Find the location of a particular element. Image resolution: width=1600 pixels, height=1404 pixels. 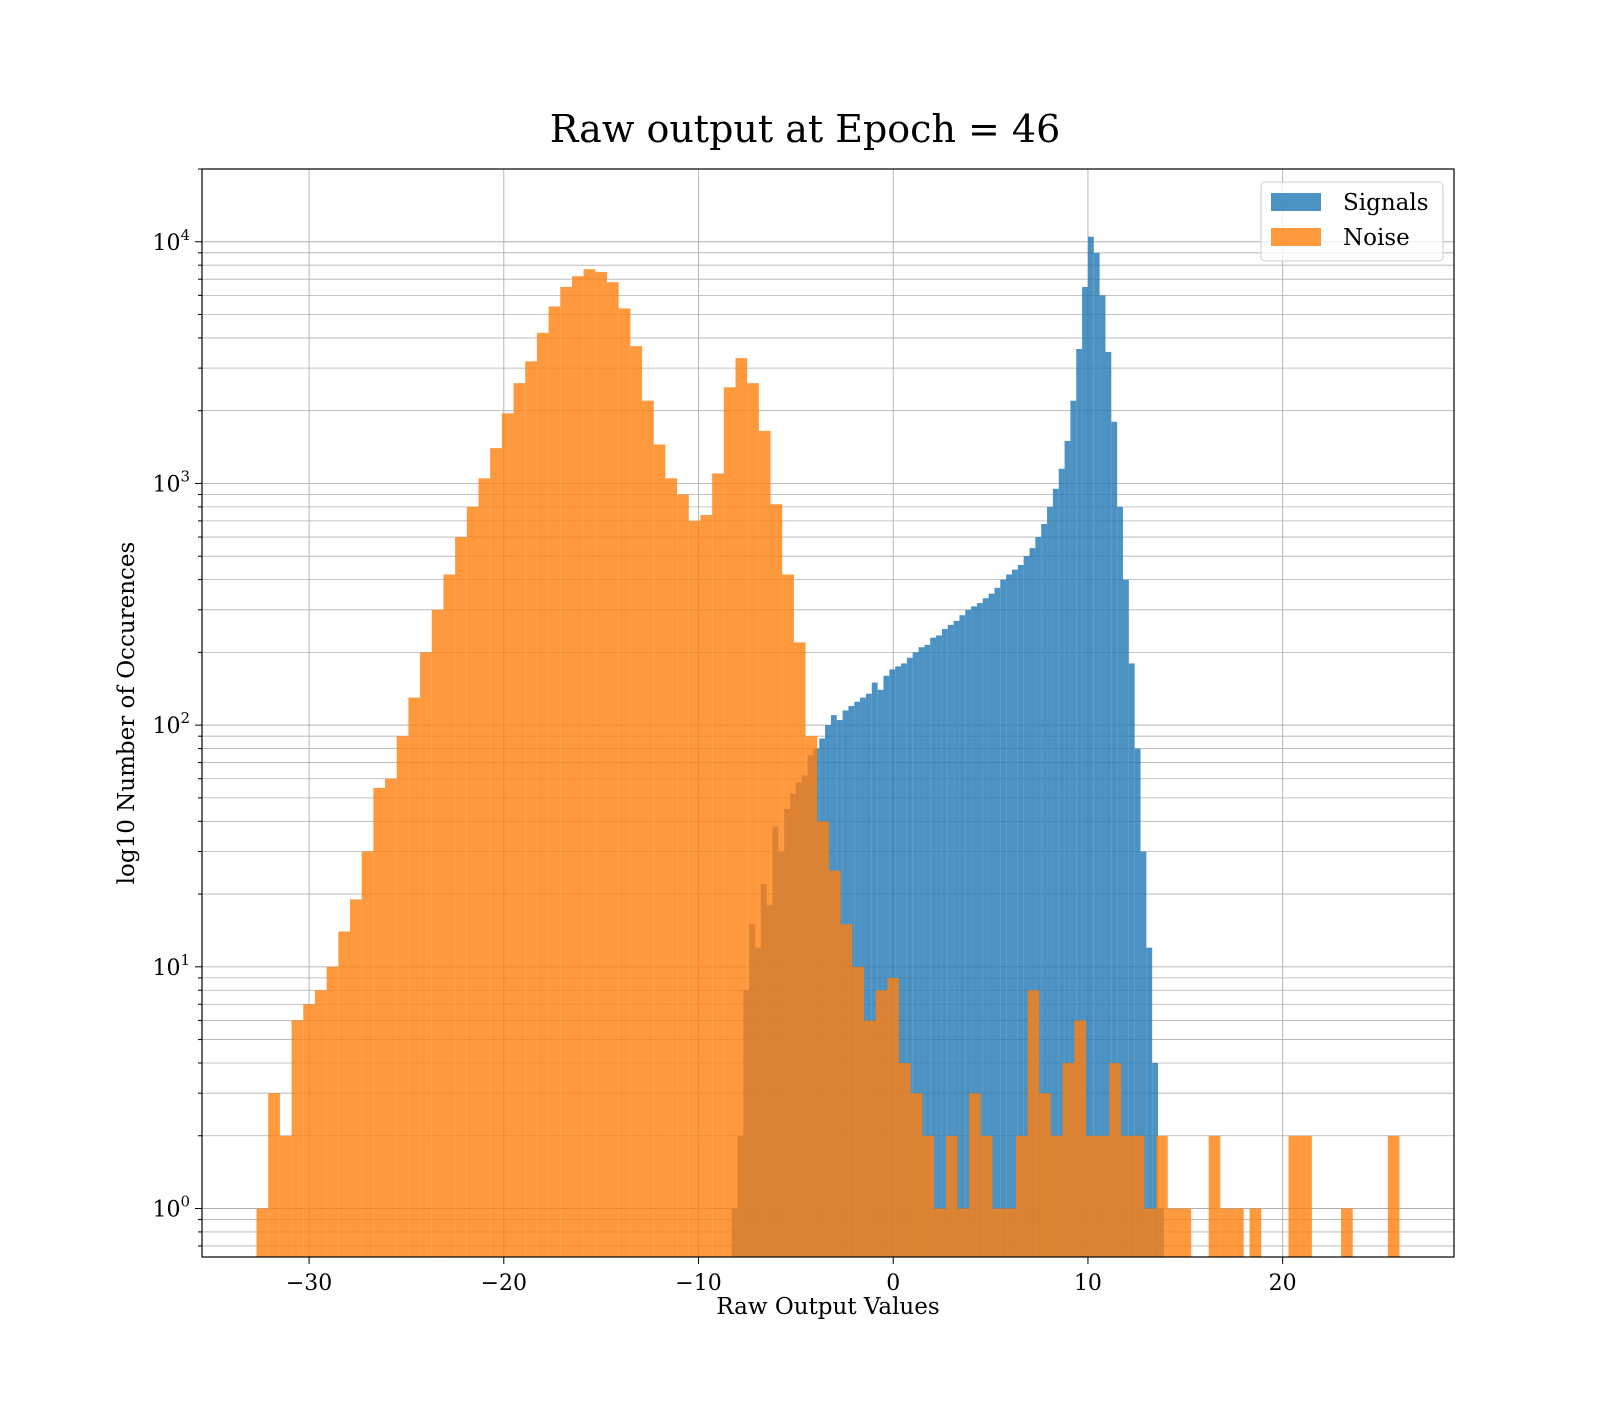

x-tick-label: −20 is located at coordinates (504, 1283).